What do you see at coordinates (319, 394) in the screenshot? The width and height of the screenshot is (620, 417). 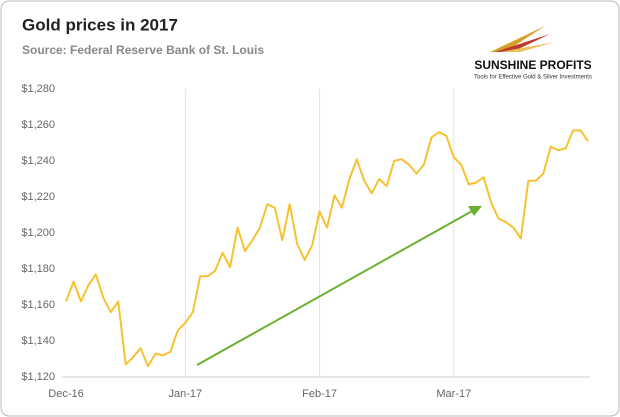 I see `x-tick-label: Feb-17` at bounding box center [319, 394].